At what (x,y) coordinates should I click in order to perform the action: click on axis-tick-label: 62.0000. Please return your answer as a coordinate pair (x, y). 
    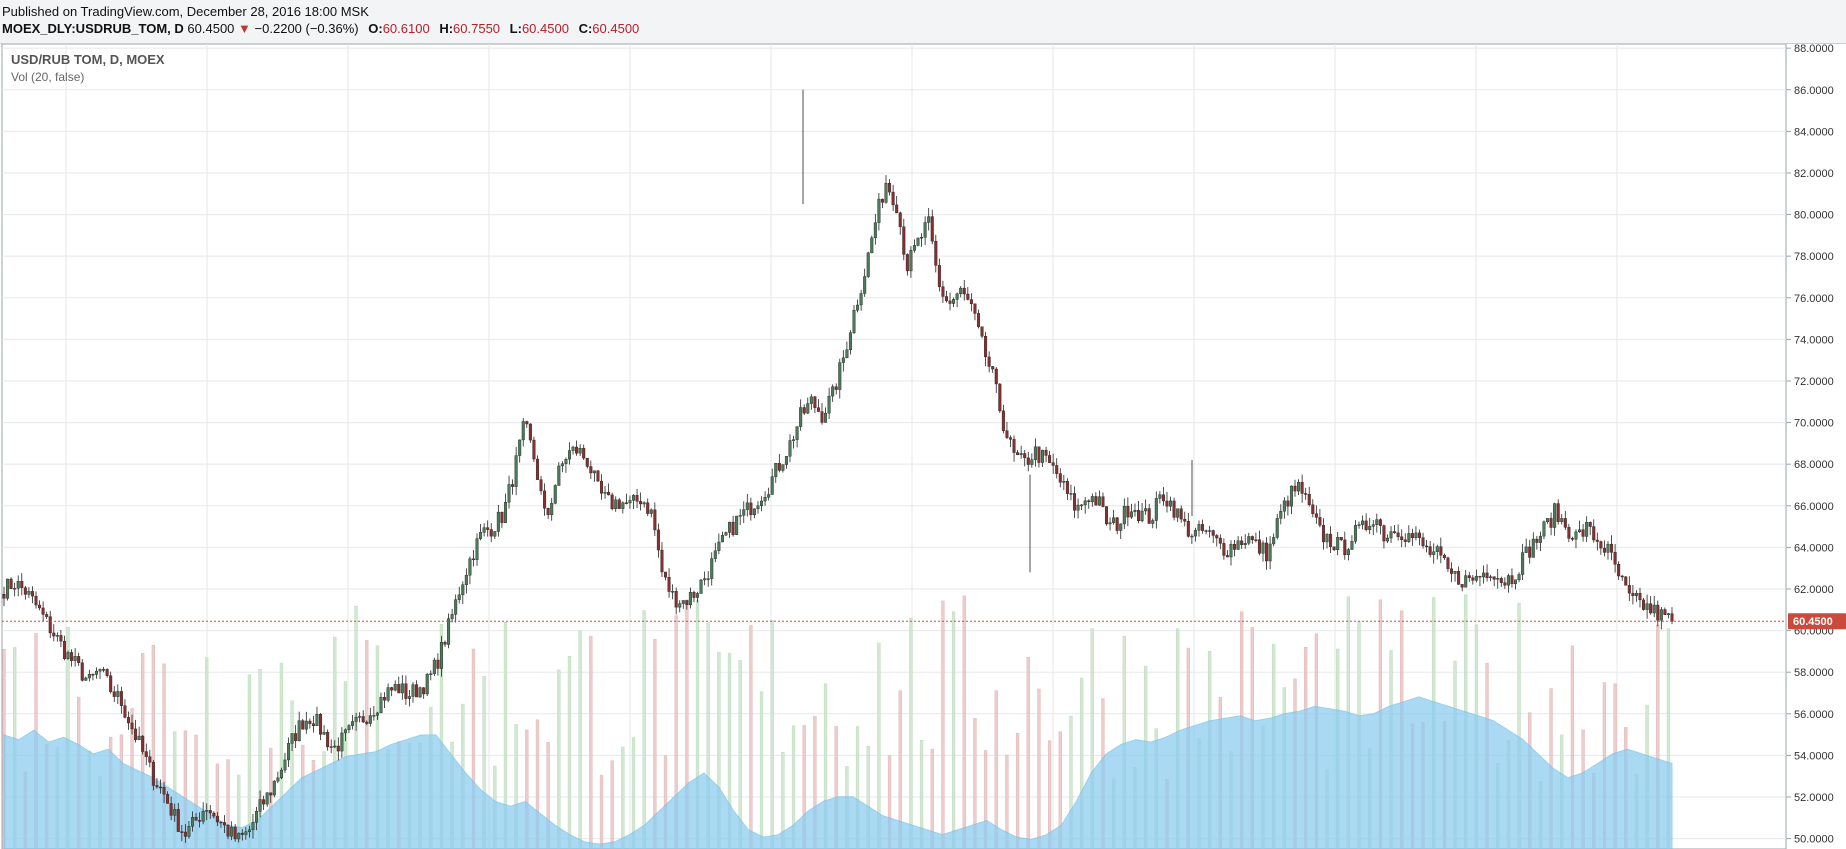
    Looking at the image, I should click on (1814, 590).